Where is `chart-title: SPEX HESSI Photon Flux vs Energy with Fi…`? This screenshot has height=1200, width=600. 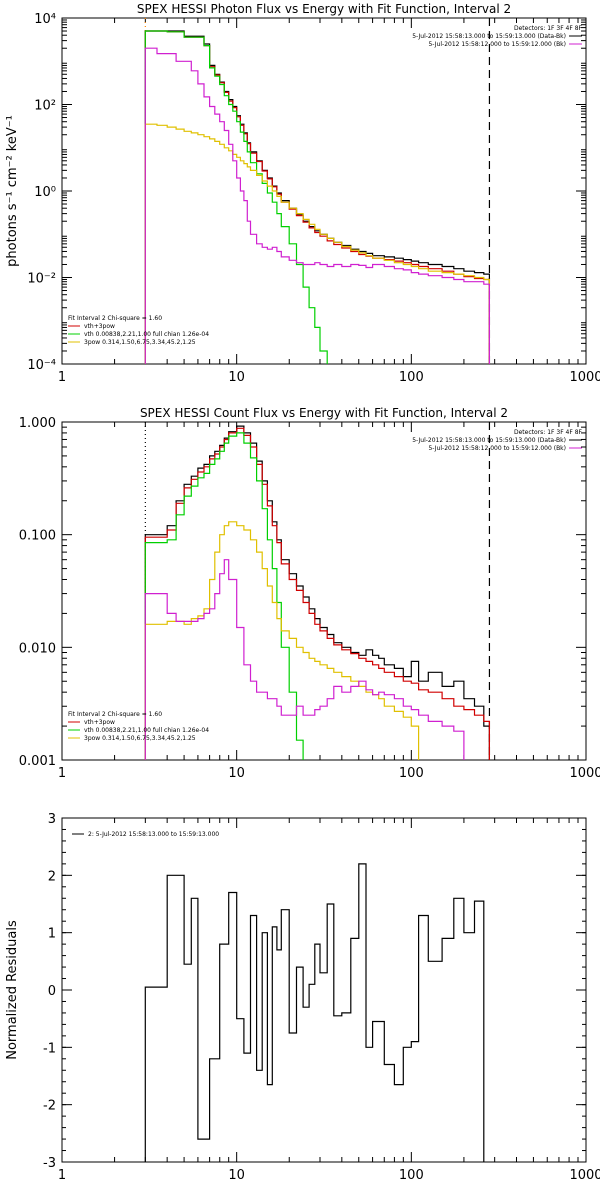
chart-title: SPEX HESSI Photon Flux vs Energy with Fi… is located at coordinates (324, 9).